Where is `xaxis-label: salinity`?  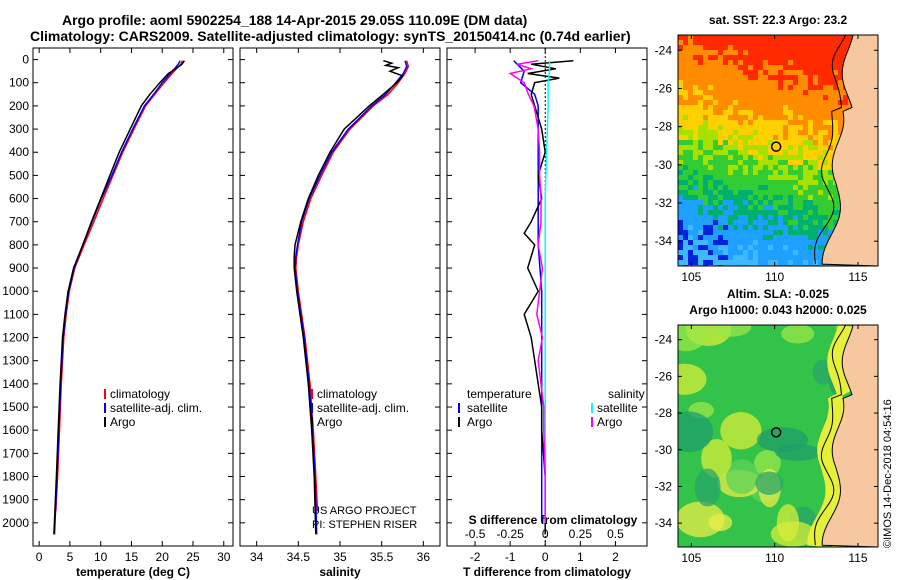 xaxis-label: salinity is located at coordinates (340, 572).